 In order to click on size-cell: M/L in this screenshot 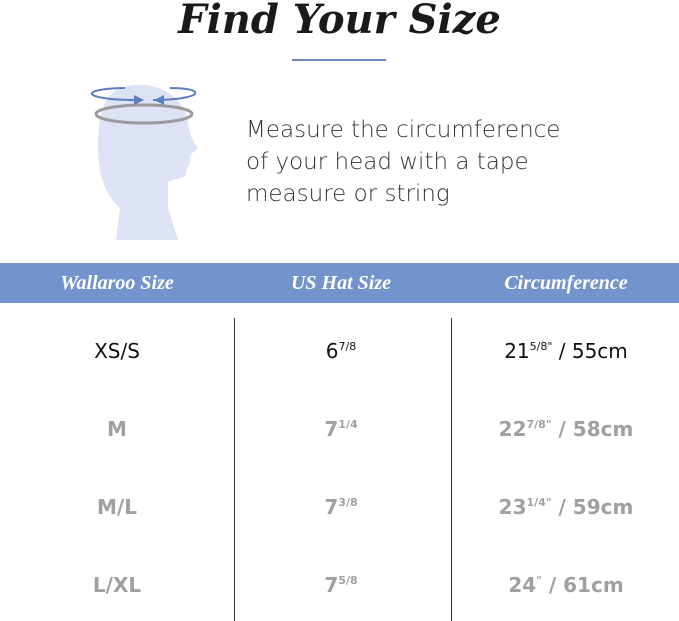, I will do `click(117, 507)`.